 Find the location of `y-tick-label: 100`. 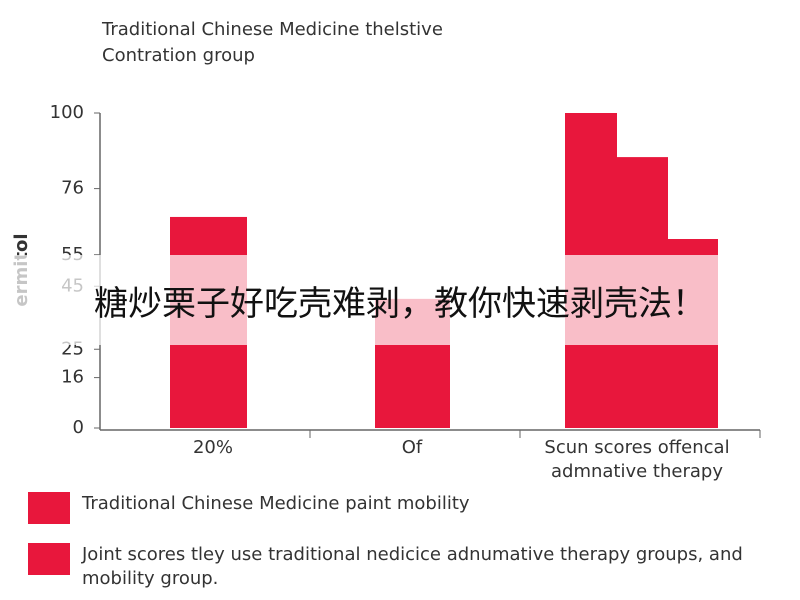

y-tick-label: 100 is located at coordinates (67, 112).